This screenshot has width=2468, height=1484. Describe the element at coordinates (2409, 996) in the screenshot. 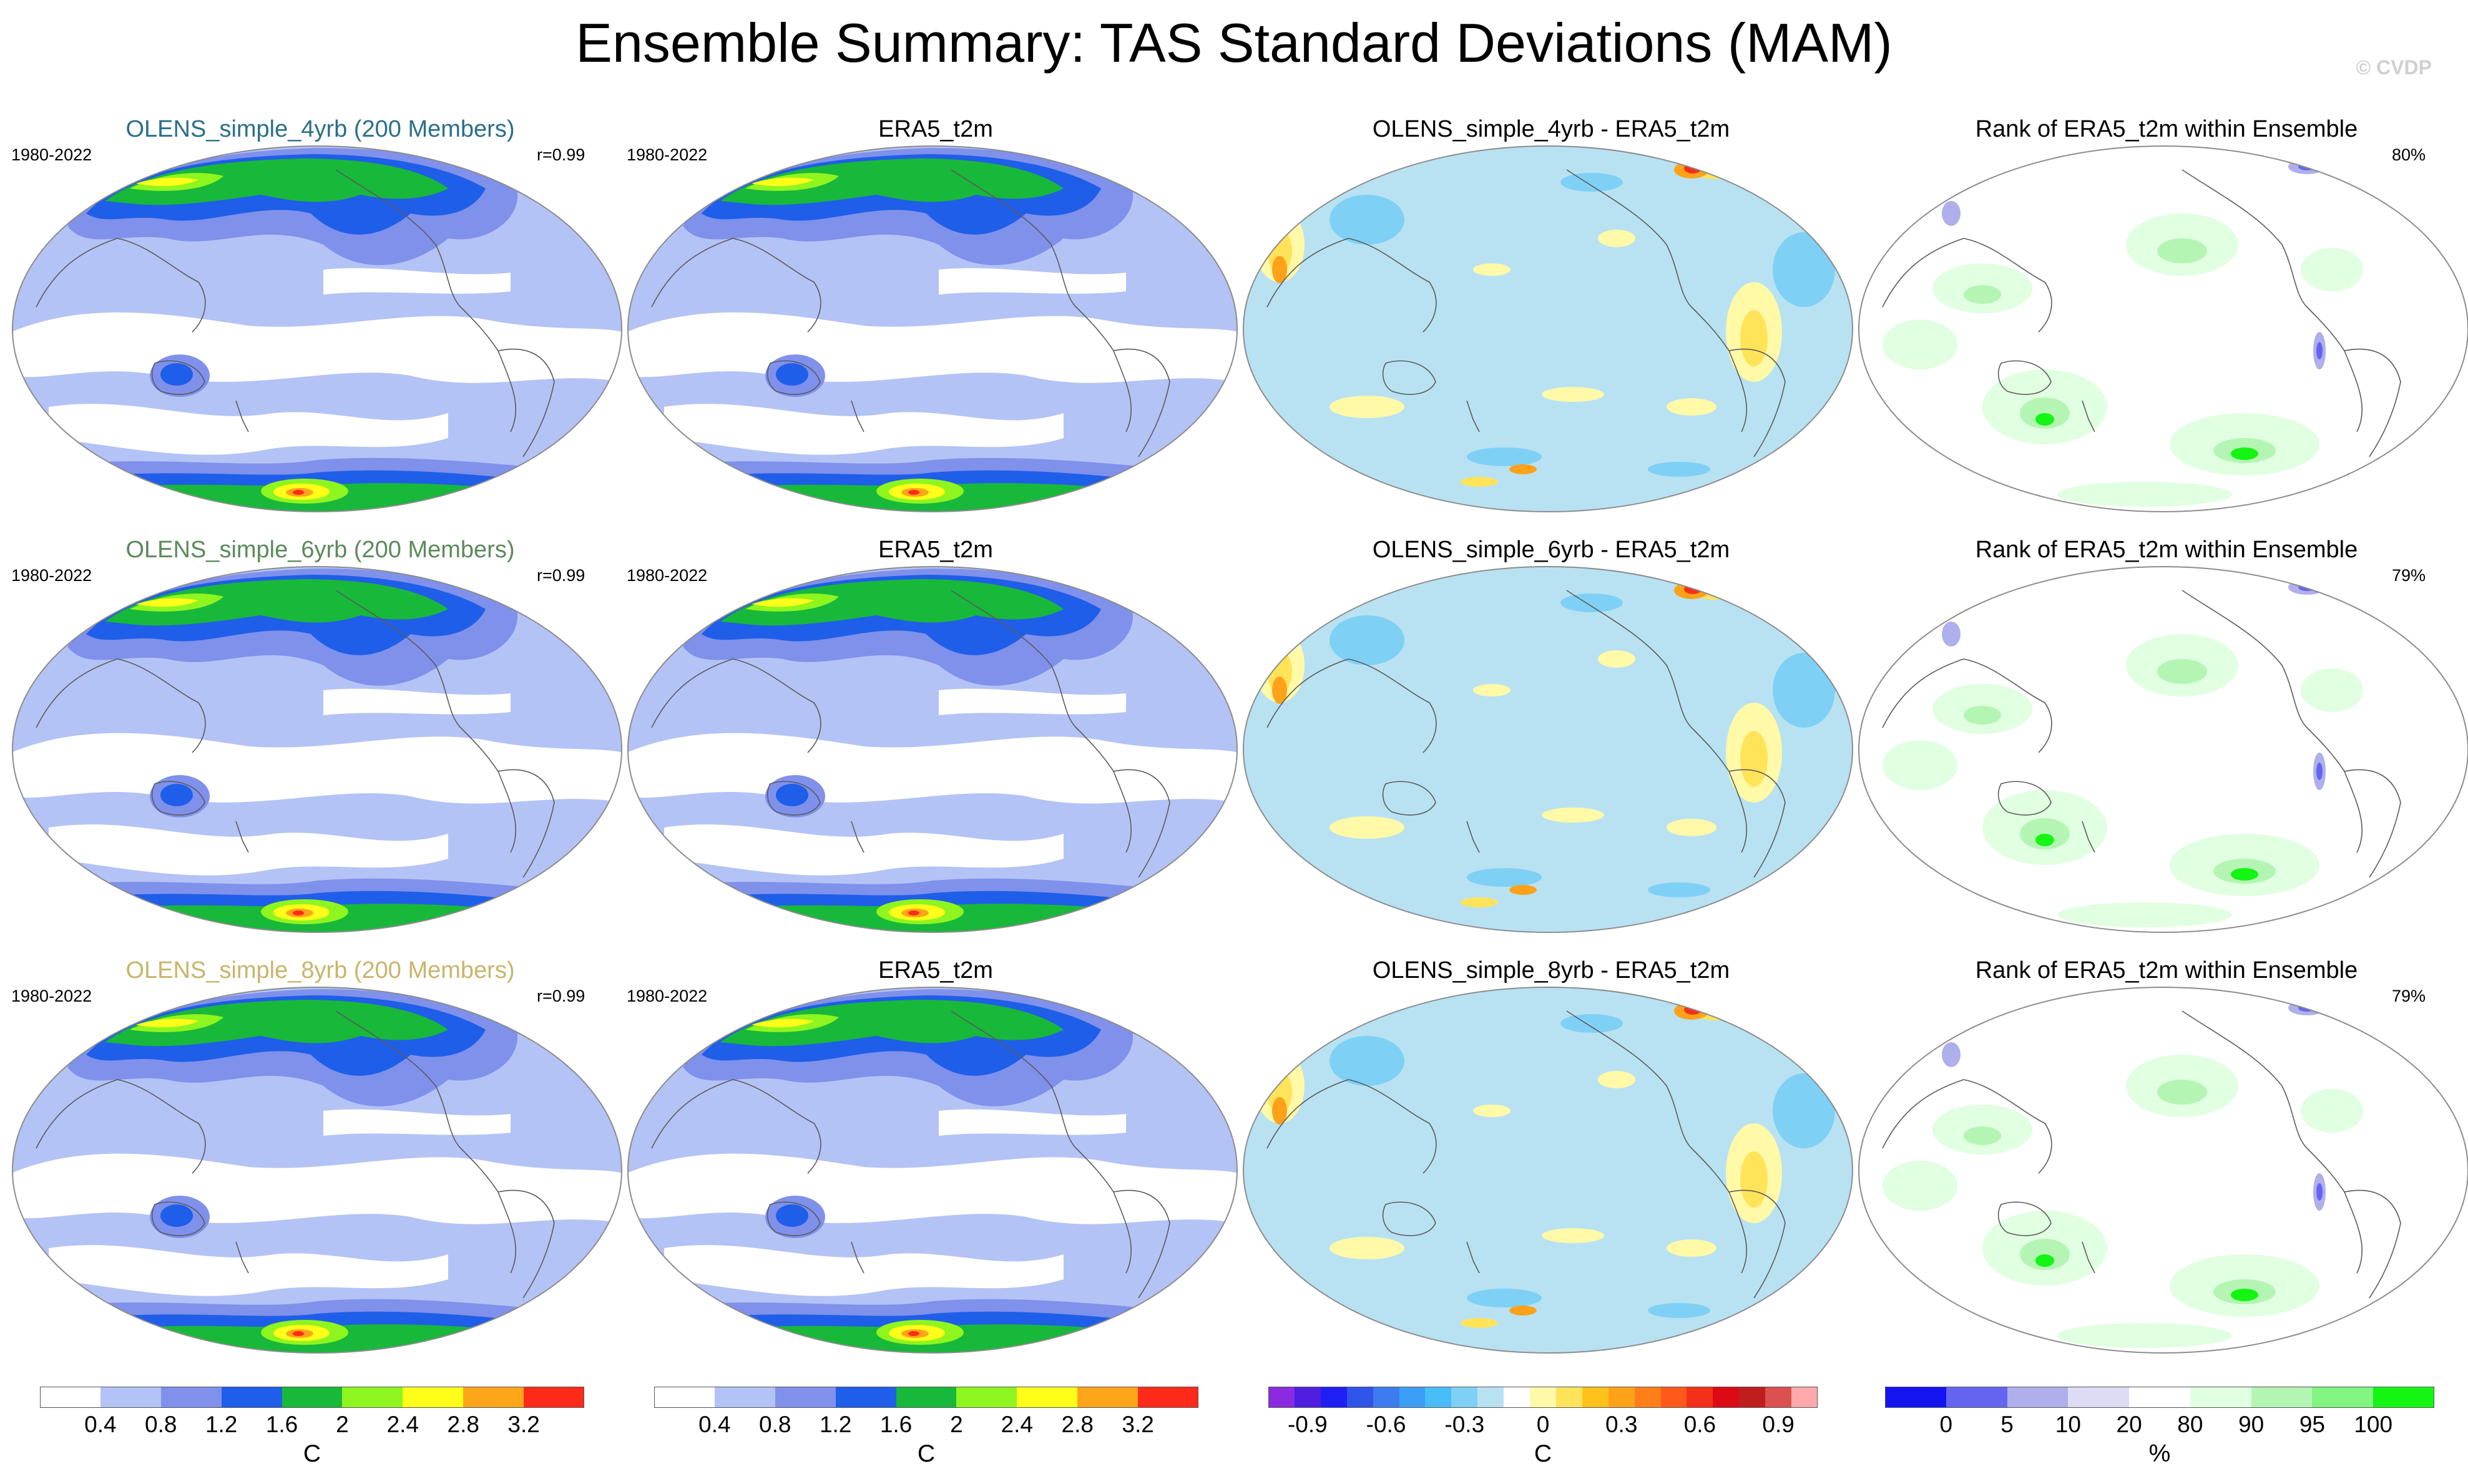

I see `rank-percent: 79%` at that location.